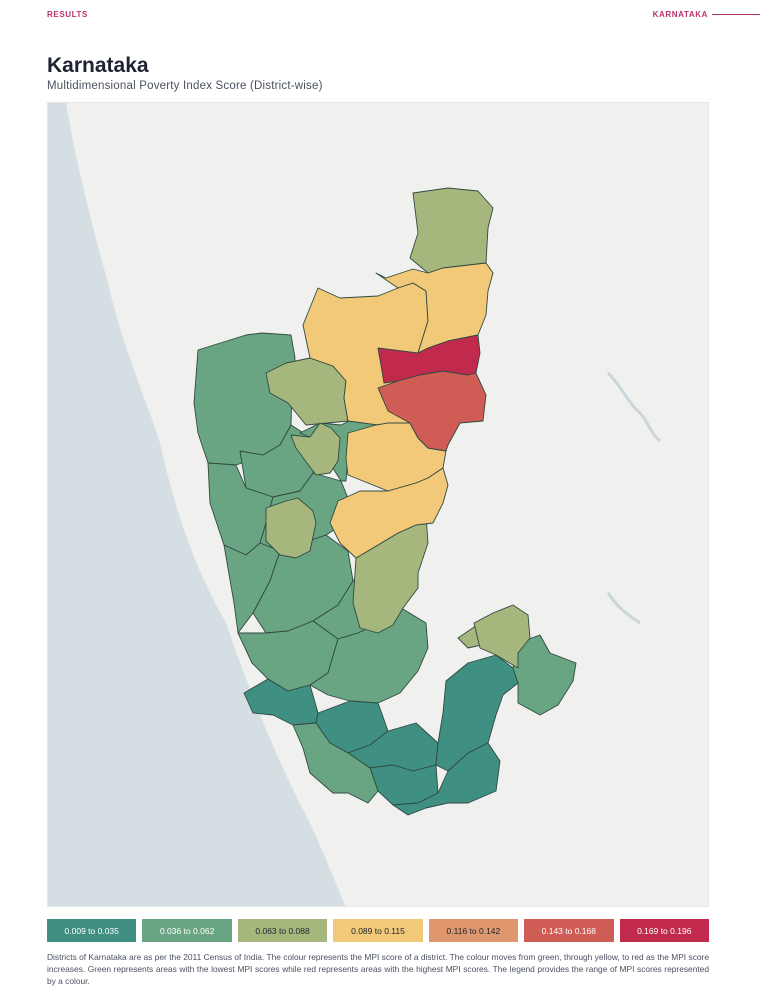 This screenshot has height=992, width=768. What do you see at coordinates (569, 930) in the screenshot?
I see `legend-item: 0.143 to 0.168` at bounding box center [569, 930].